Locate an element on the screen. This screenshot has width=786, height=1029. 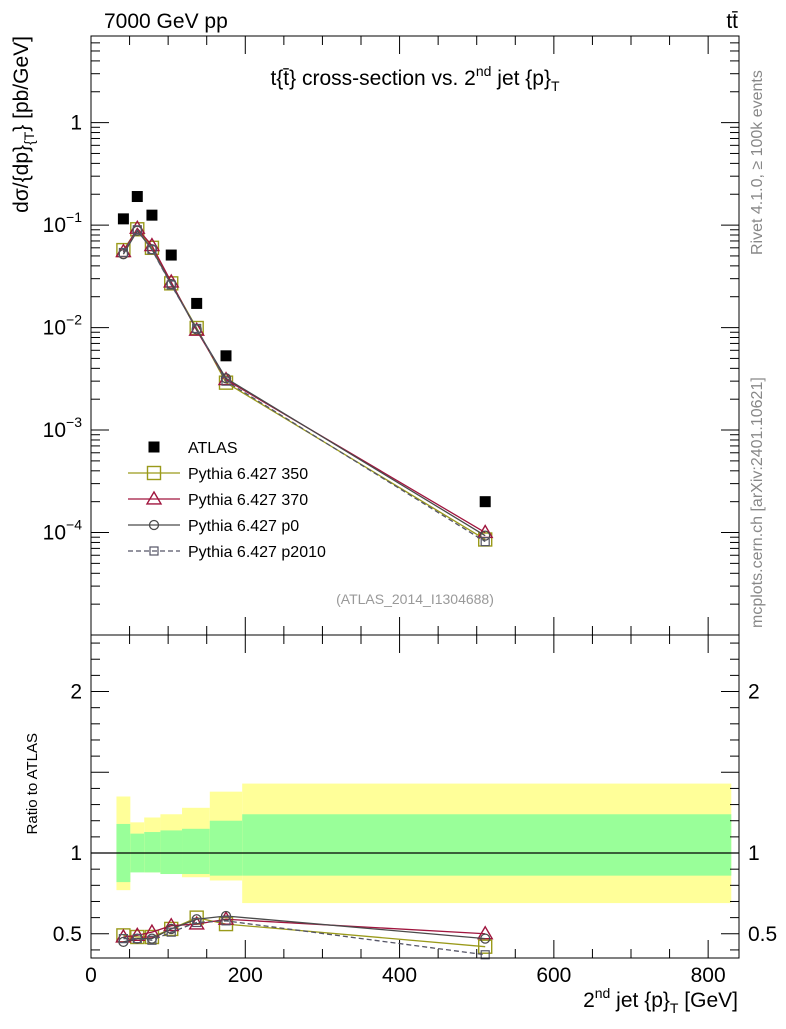
process-label: tt̄ is located at coordinates (732, 21).